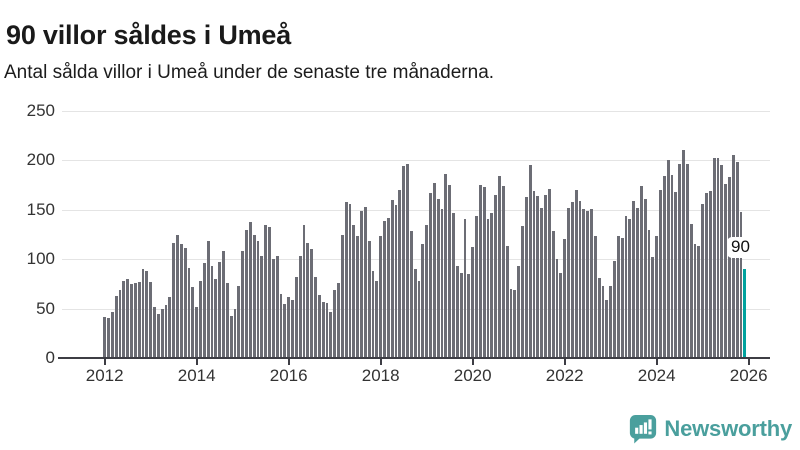 The height and width of the screenshot is (450, 800). I want to click on x-tick-label: 2014, so click(196, 375).